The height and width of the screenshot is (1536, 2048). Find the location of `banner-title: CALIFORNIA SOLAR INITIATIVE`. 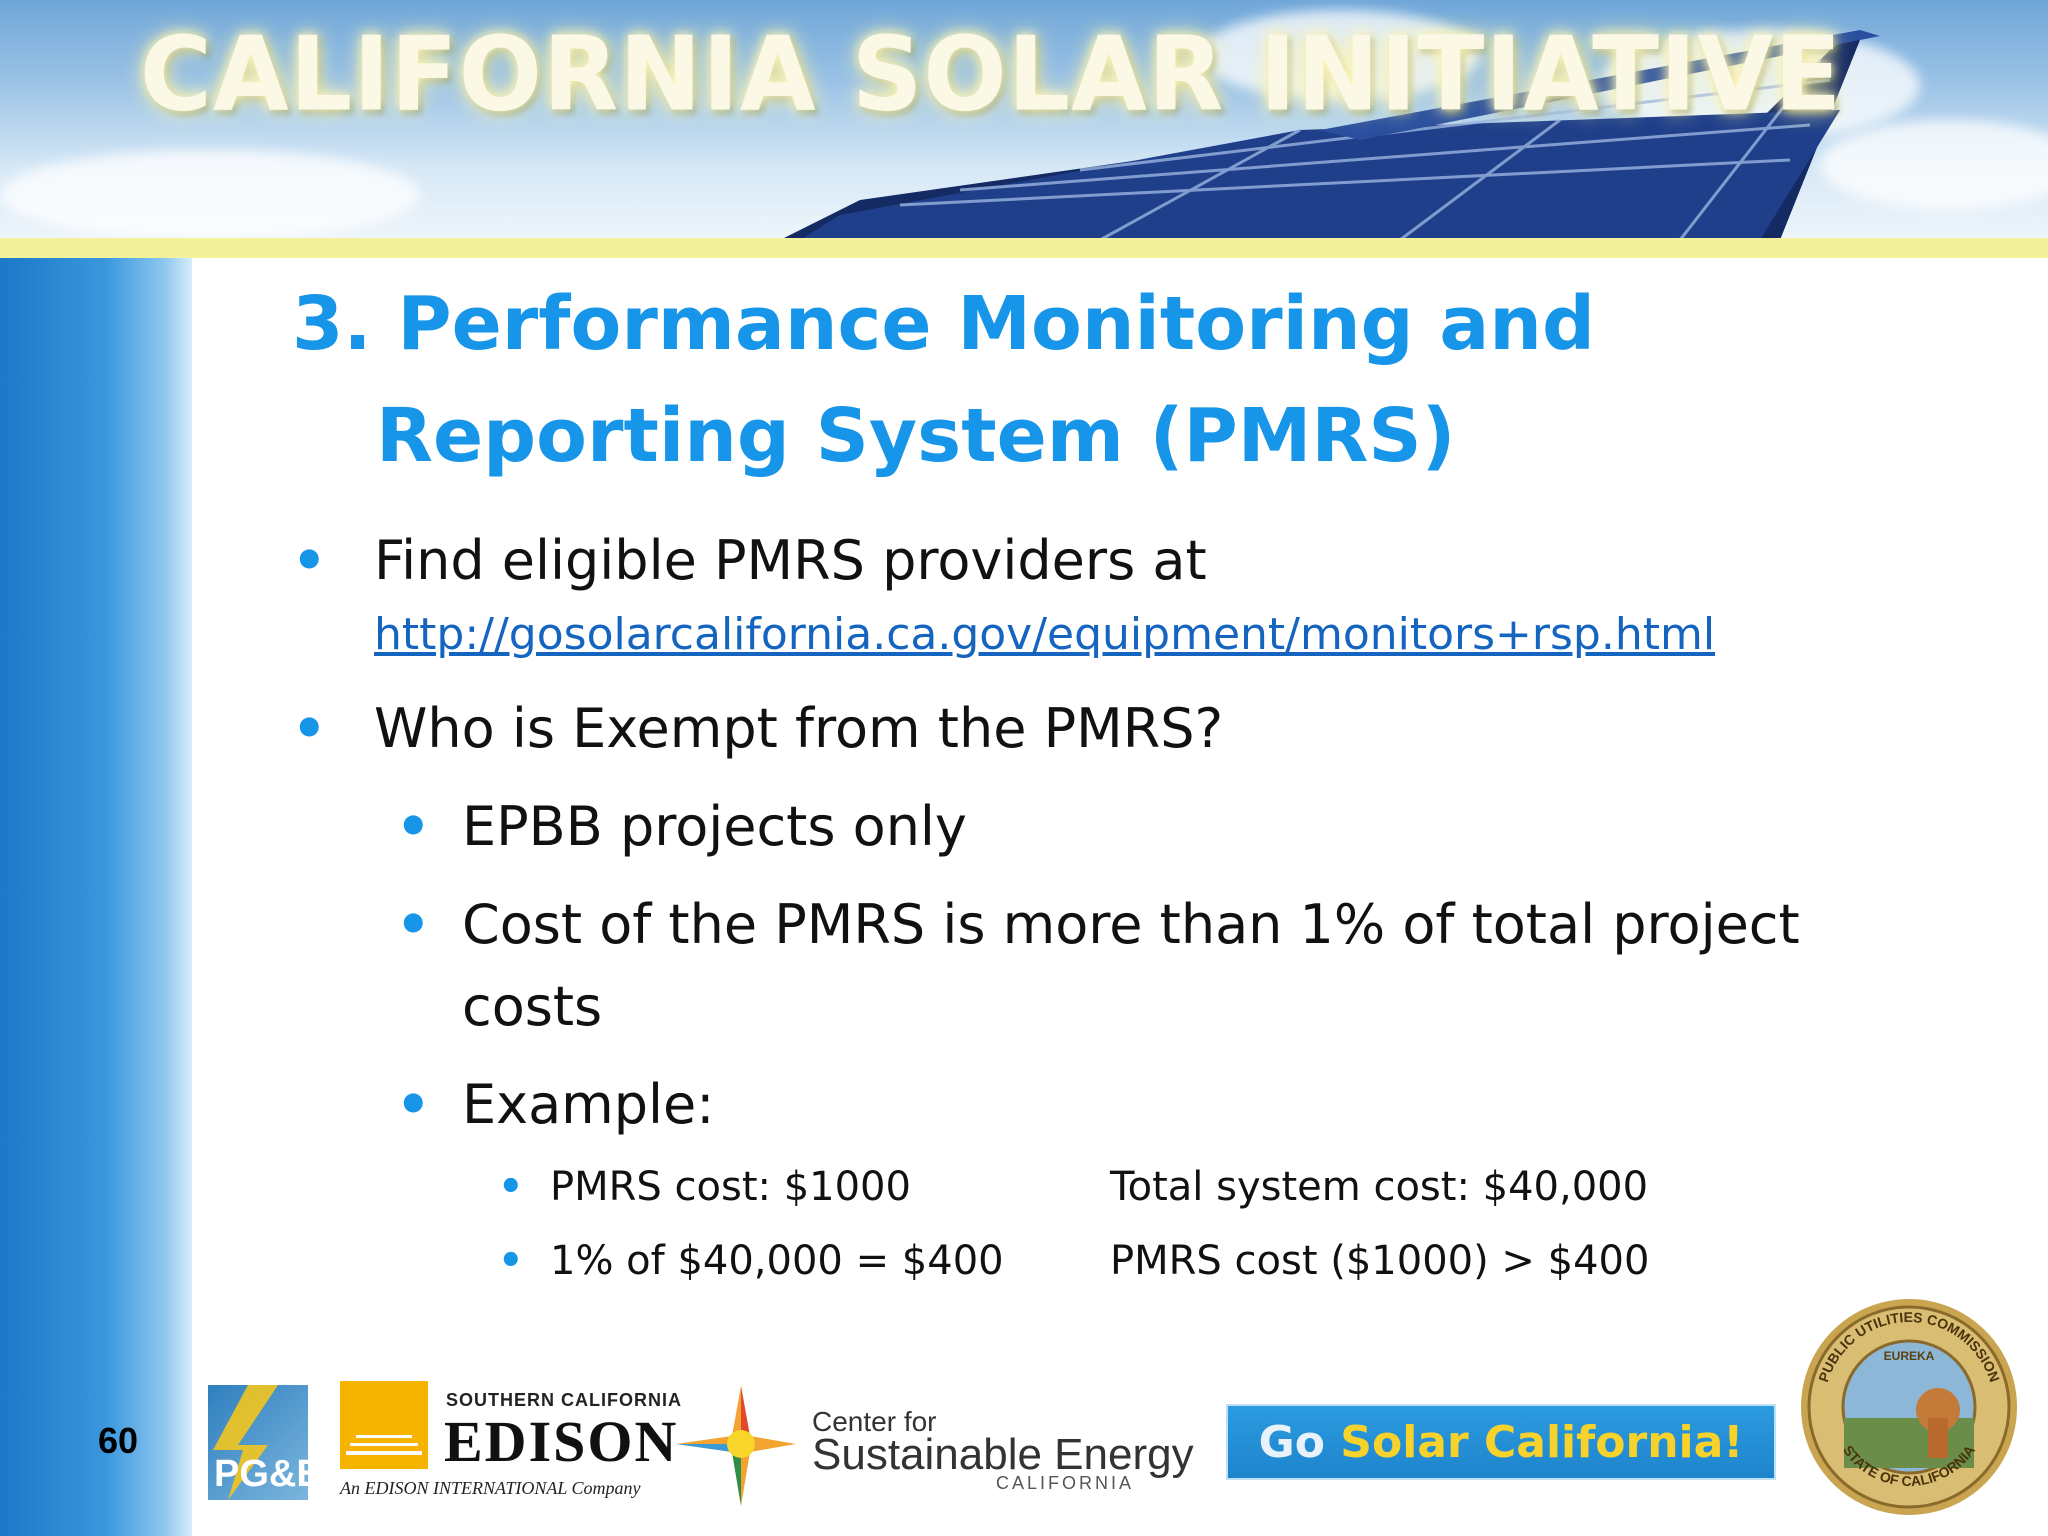

banner-title: CALIFORNIA SOLAR INITIATIVE is located at coordinates (991, 75).